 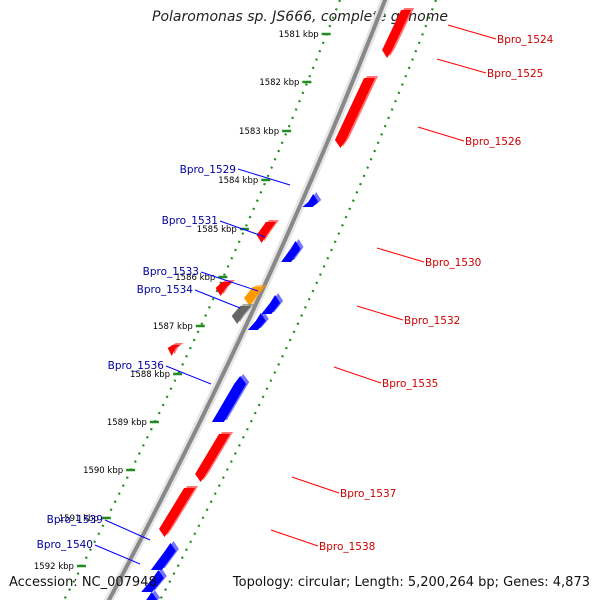 What do you see at coordinates (453, 263) in the screenshot?
I see `gene-label: Bpro_1530` at bounding box center [453, 263].